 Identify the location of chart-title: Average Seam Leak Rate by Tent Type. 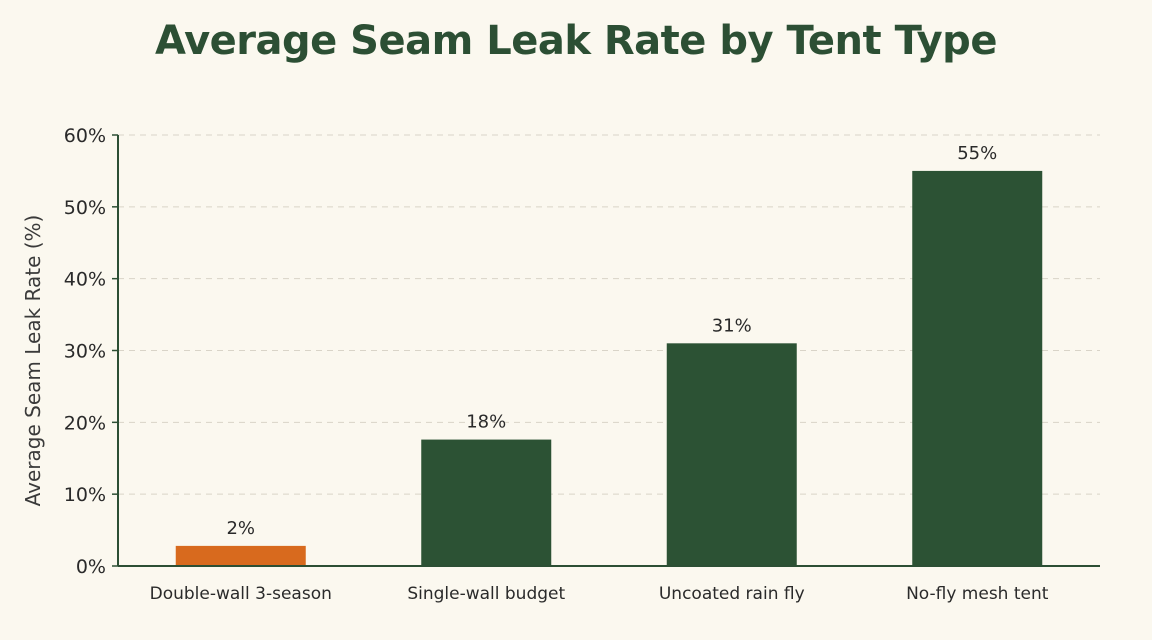
(576, 41).